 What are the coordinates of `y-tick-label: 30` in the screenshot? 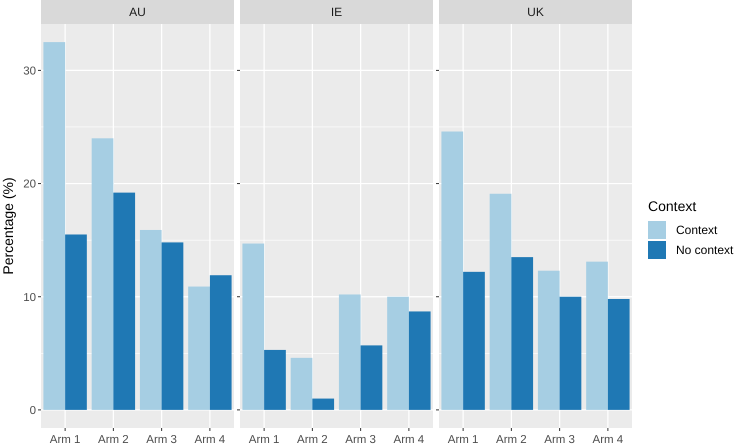 It's located at (29, 71).